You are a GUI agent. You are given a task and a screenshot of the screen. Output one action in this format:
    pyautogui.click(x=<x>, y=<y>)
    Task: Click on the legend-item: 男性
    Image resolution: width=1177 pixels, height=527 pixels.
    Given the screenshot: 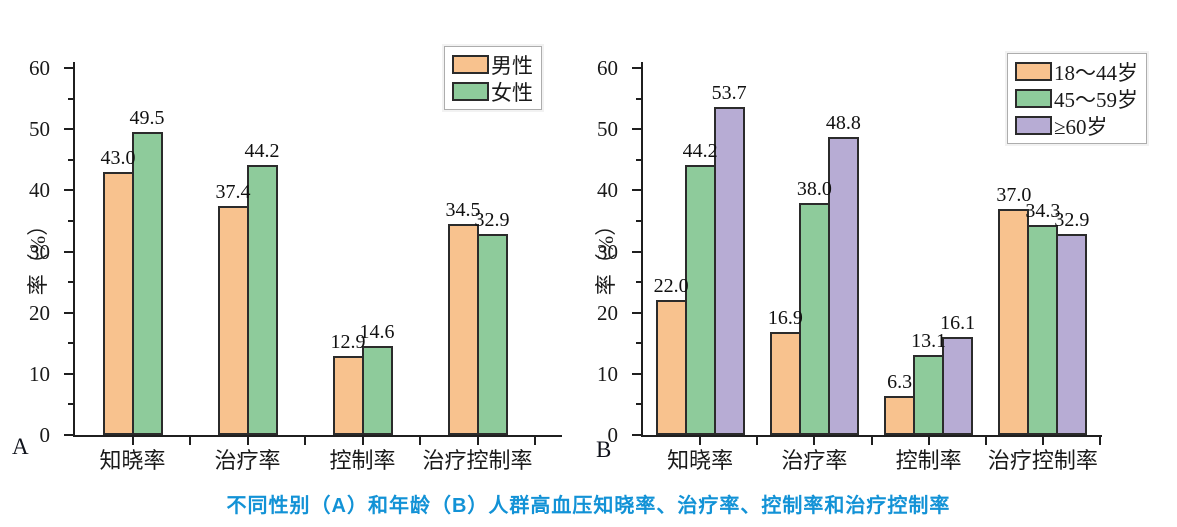 What is the action you would take?
    pyautogui.click(x=492, y=64)
    